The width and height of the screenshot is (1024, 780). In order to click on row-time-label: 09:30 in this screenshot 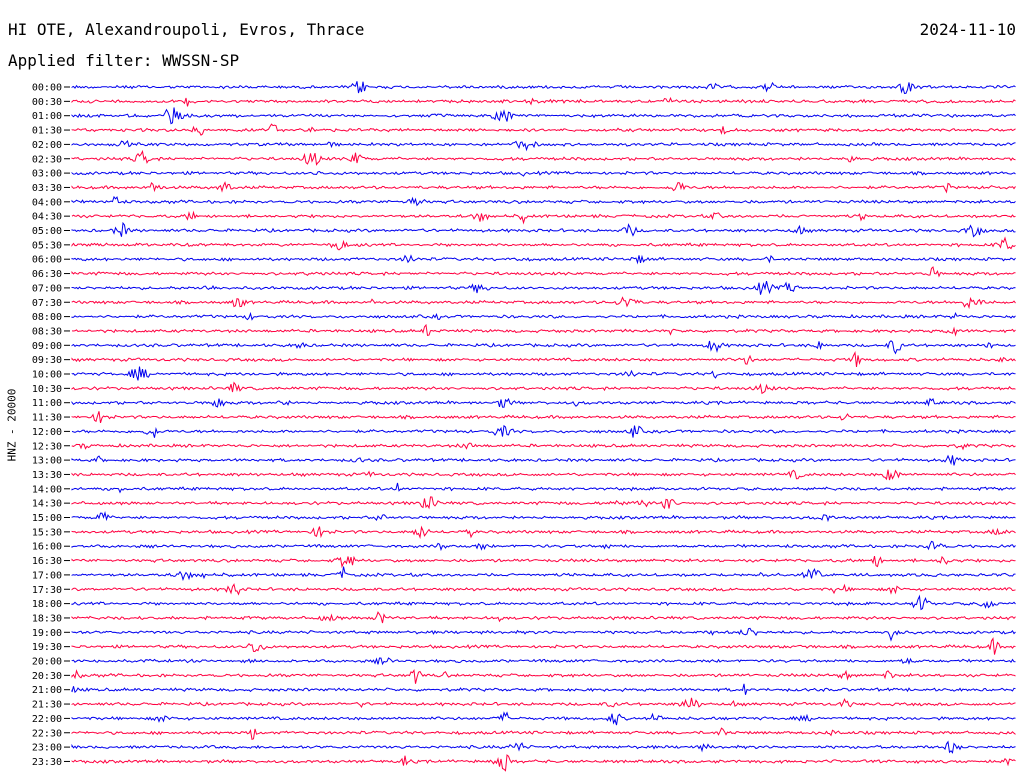, I will do `click(47, 360)`.